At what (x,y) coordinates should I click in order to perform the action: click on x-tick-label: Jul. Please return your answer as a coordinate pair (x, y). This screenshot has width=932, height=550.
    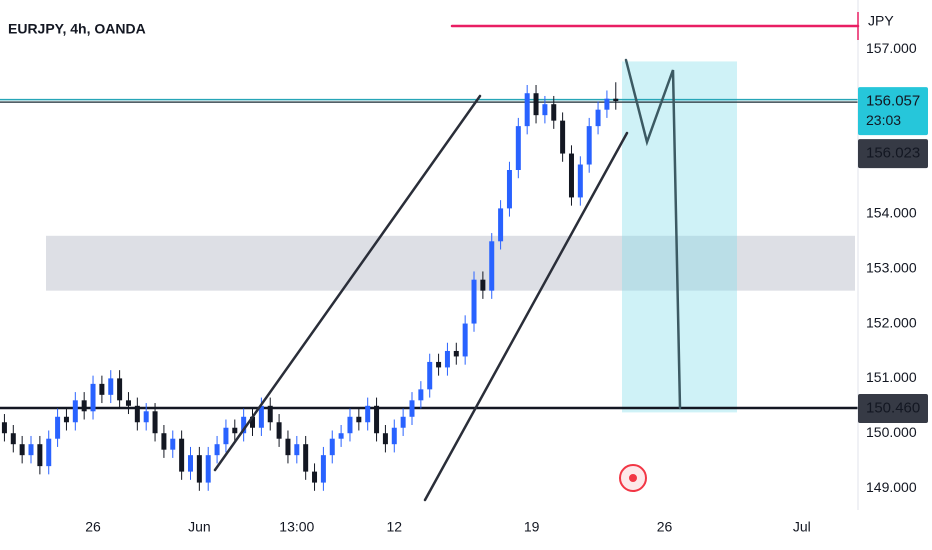
    Looking at the image, I should click on (802, 527).